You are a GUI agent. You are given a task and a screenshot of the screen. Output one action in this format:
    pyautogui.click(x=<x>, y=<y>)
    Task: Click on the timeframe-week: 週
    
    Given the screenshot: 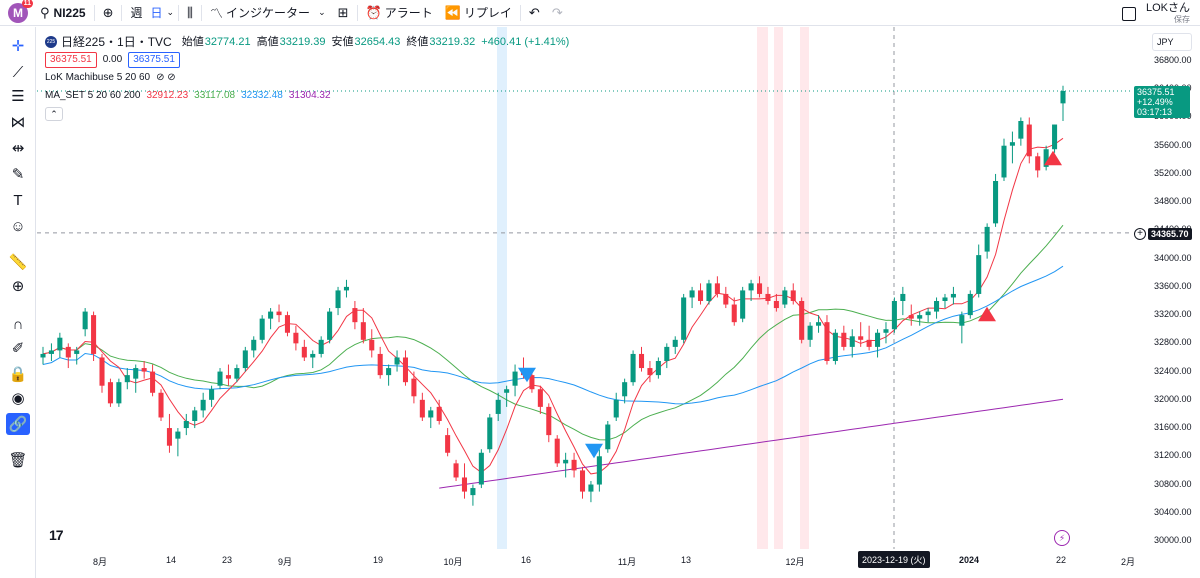 What is the action you would take?
    pyautogui.click(x=136, y=13)
    